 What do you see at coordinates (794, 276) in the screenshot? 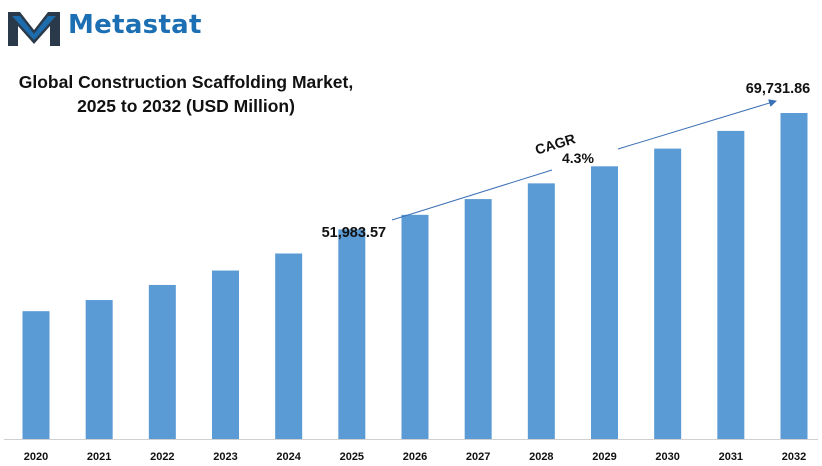
I see `bar-2032` at bounding box center [794, 276].